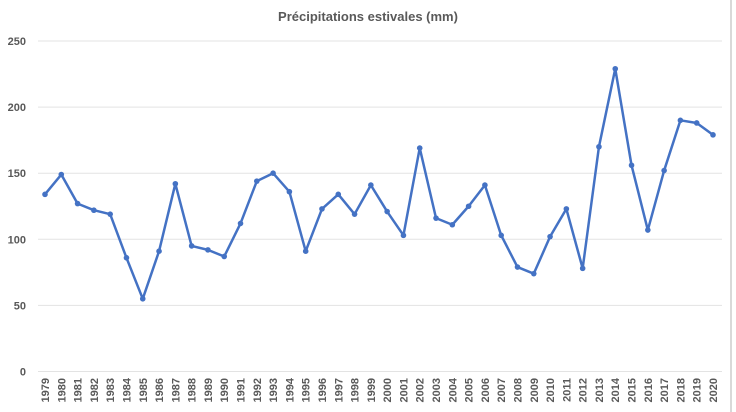 The width and height of the screenshot is (736, 412). I want to click on y-tick-label: 0, so click(23, 373).